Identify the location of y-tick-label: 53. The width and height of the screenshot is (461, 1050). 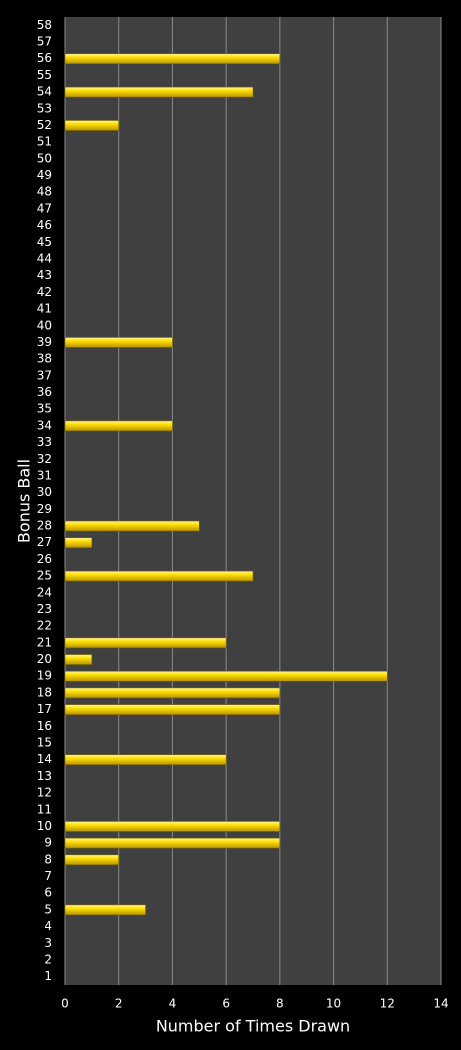
(44, 108).